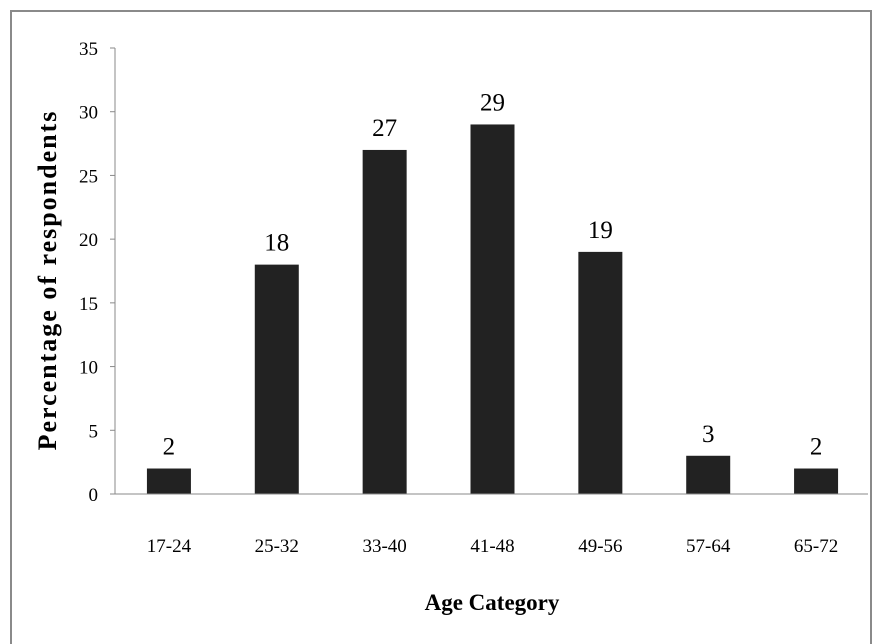  I want to click on y-tick-label-6: 30, so click(88, 113).